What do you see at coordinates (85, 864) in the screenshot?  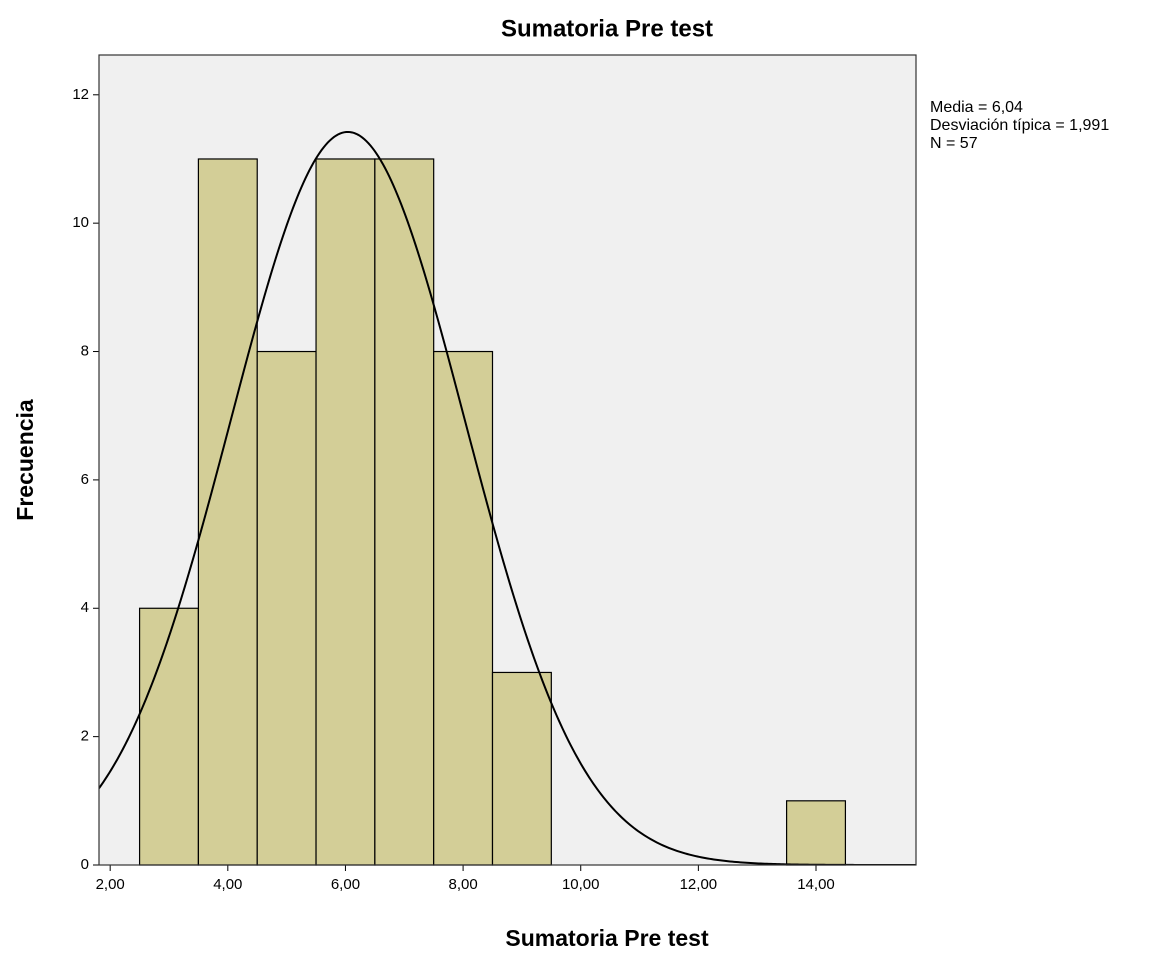 I see `y-tick-label: 0` at bounding box center [85, 864].